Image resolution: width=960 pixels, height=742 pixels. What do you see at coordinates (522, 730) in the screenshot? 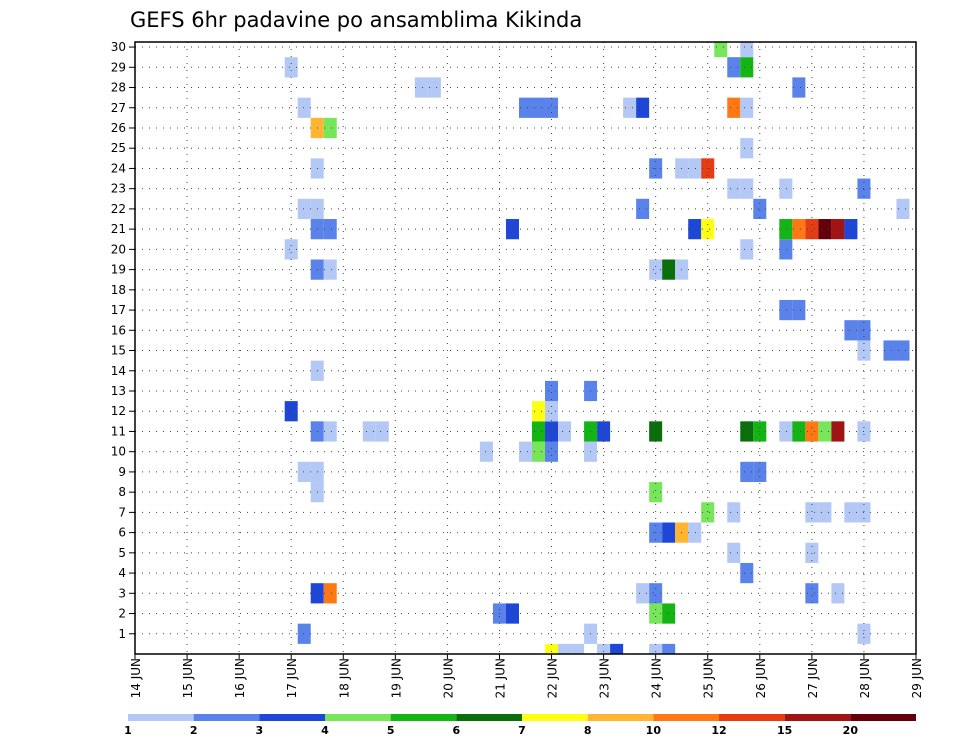
I see `legend-label: 7` at bounding box center [522, 730].